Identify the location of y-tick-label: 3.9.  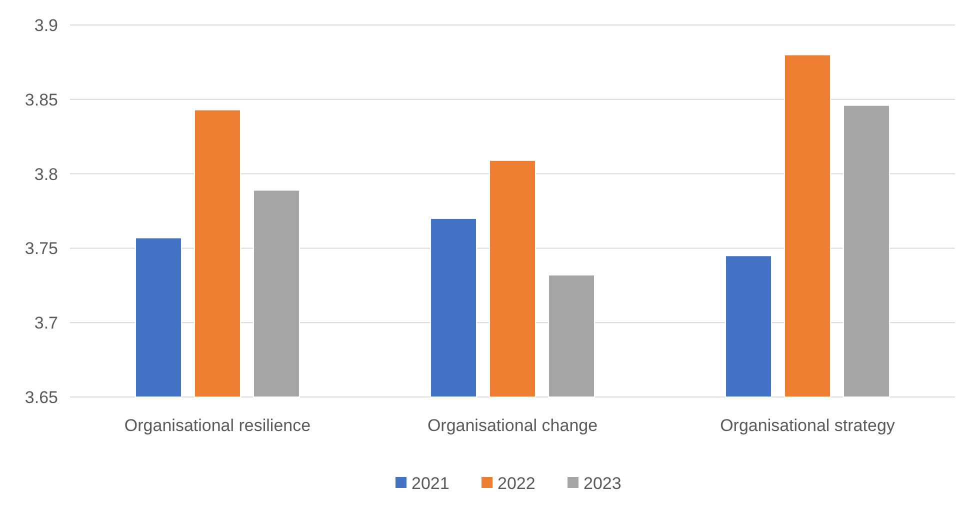
(46, 25).